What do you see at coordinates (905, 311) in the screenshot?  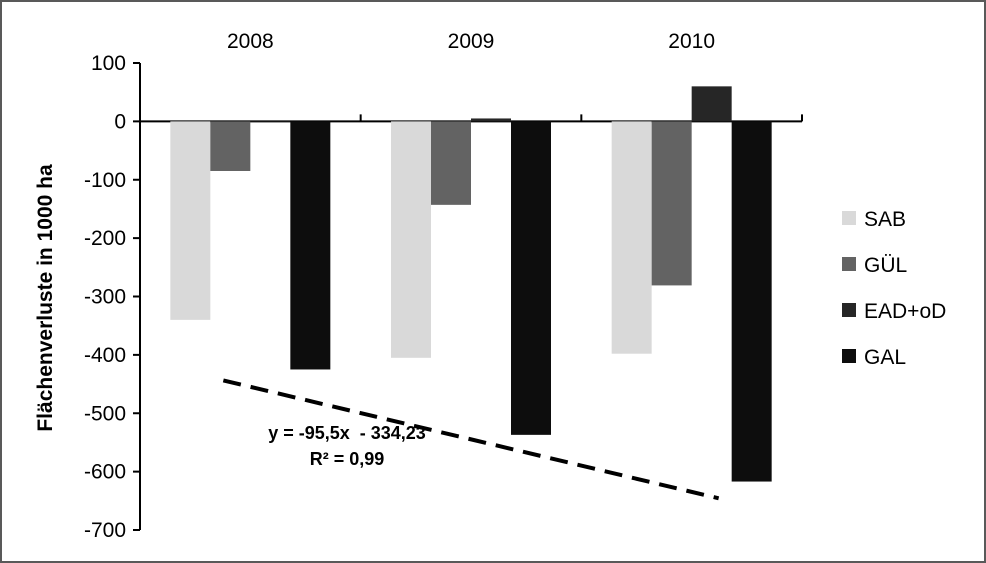 I see `legend-label: EAD+oD` at bounding box center [905, 311].